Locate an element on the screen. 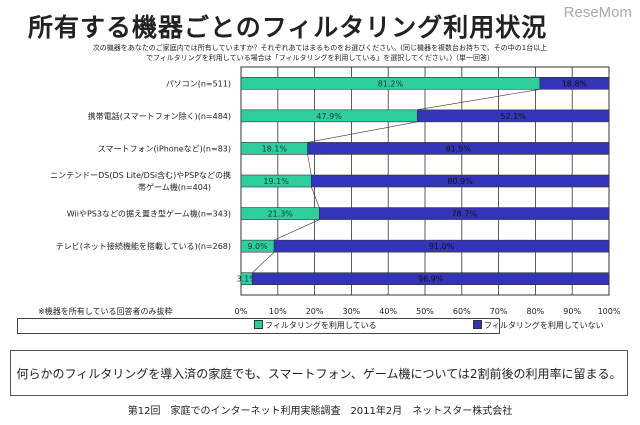  bar-value-label: 47.9% is located at coordinates (329, 116).